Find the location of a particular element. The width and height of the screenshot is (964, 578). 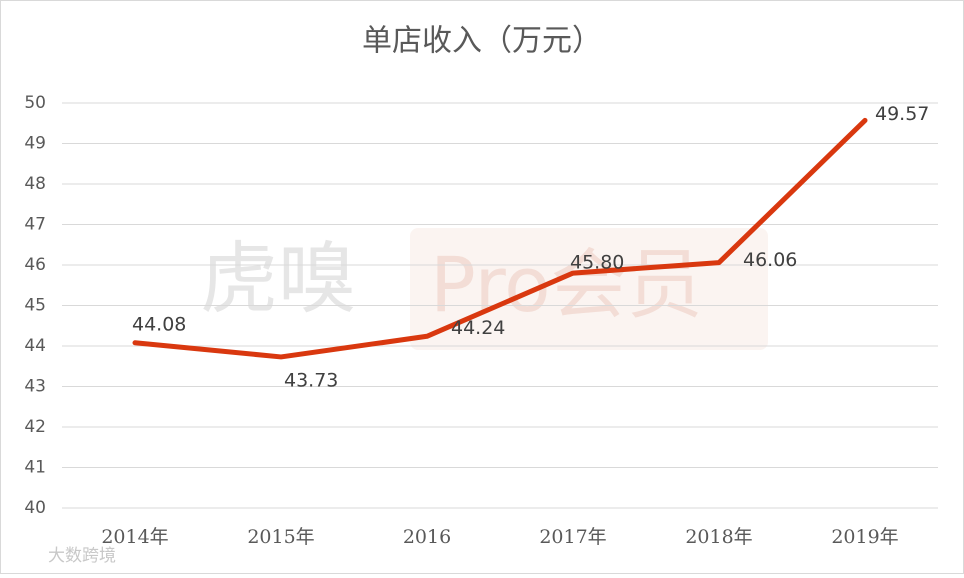

x-tick-label: 2019年 is located at coordinates (864, 537).